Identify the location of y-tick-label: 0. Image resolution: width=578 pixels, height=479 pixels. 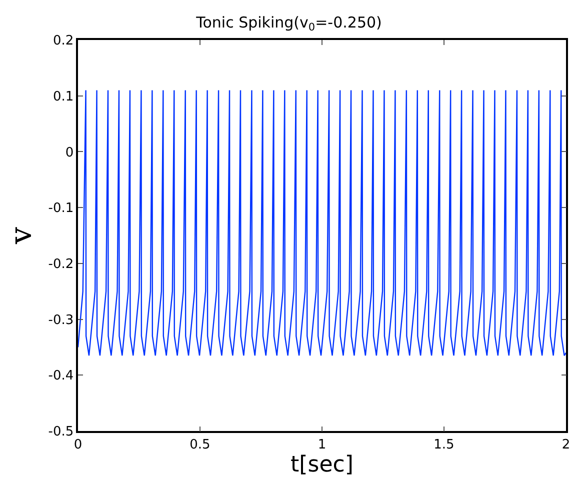
(69, 152).